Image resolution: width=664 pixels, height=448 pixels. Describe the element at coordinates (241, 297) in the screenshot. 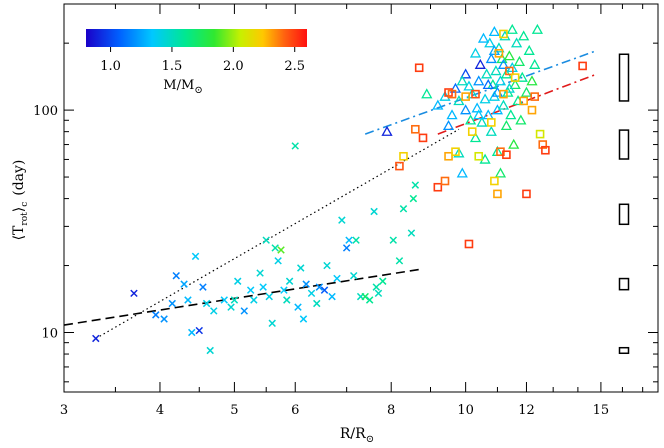

I see `dwarf-fit-line` at that location.